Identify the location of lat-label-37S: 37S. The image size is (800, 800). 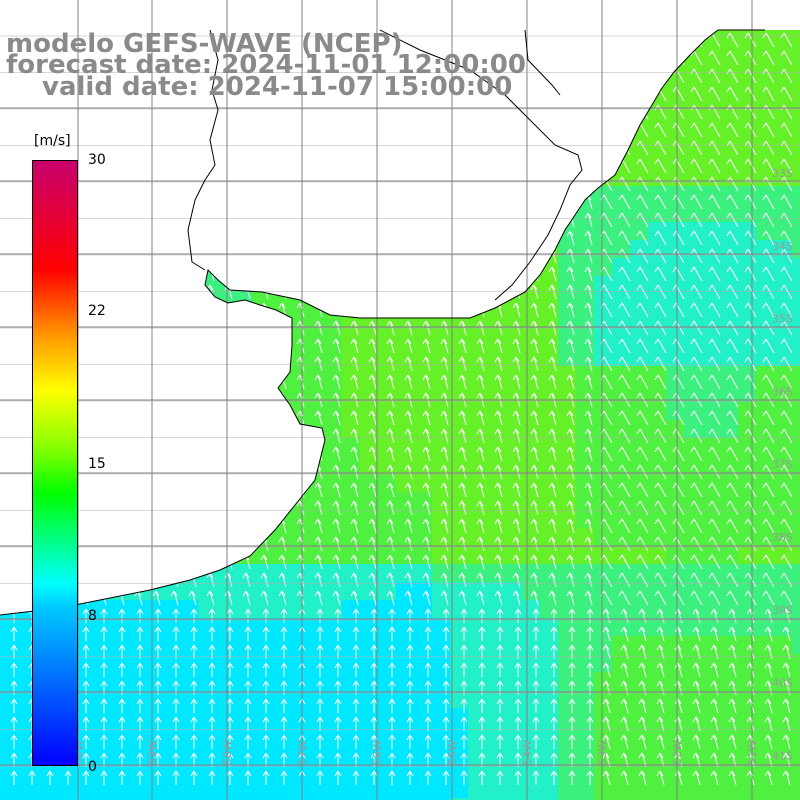
(782, 464).